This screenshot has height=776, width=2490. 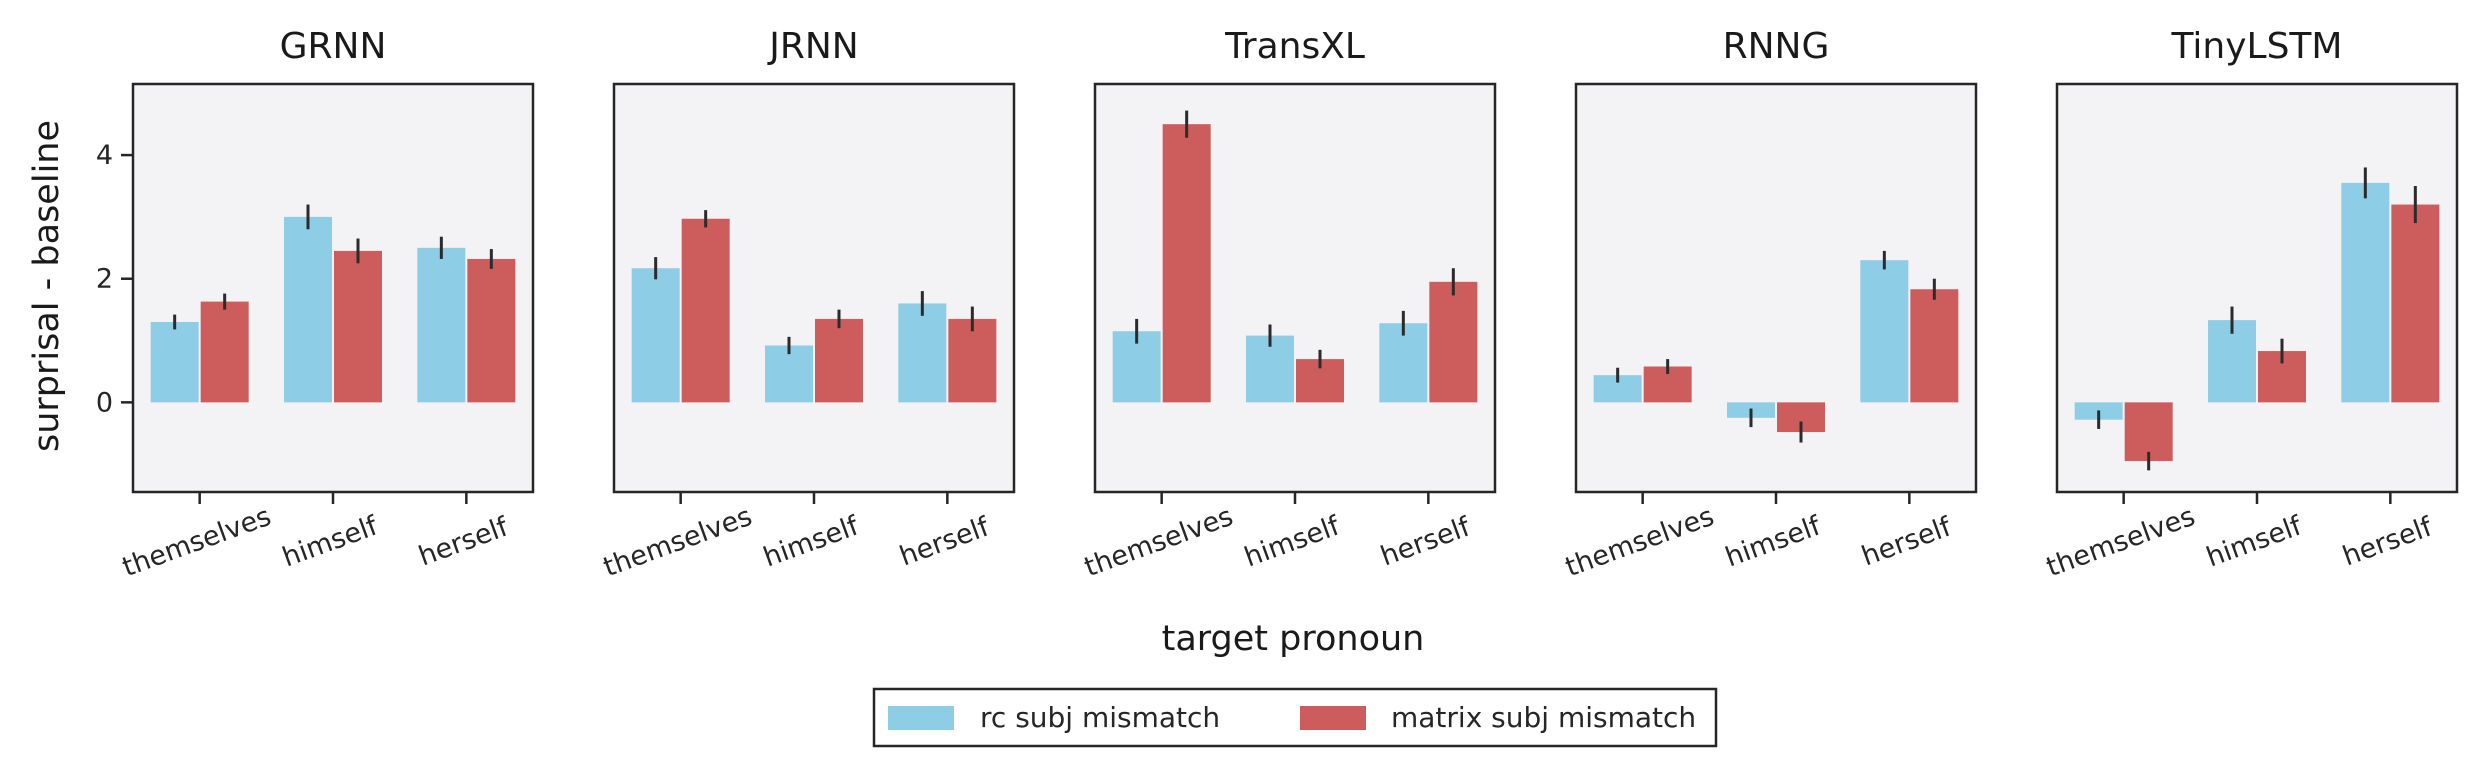 I want to click on x-axis-label: target pronoun, so click(x=1293, y=639).